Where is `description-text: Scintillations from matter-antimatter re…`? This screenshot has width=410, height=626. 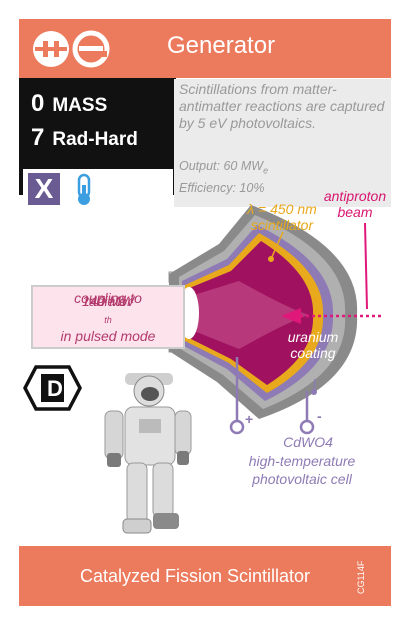
description-text: Scintillations from matter-antimatter re… is located at coordinates (282, 106).